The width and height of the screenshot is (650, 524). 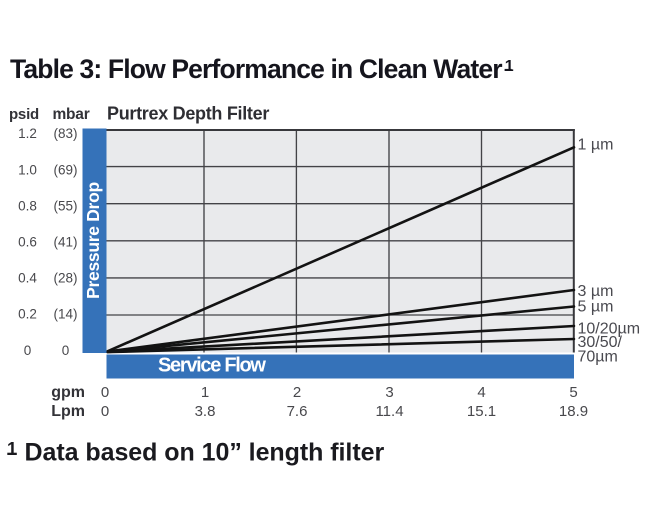 What do you see at coordinates (596, 291) in the screenshot?
I see `svg-text: 3 µm` at bounding box center [596, 291].